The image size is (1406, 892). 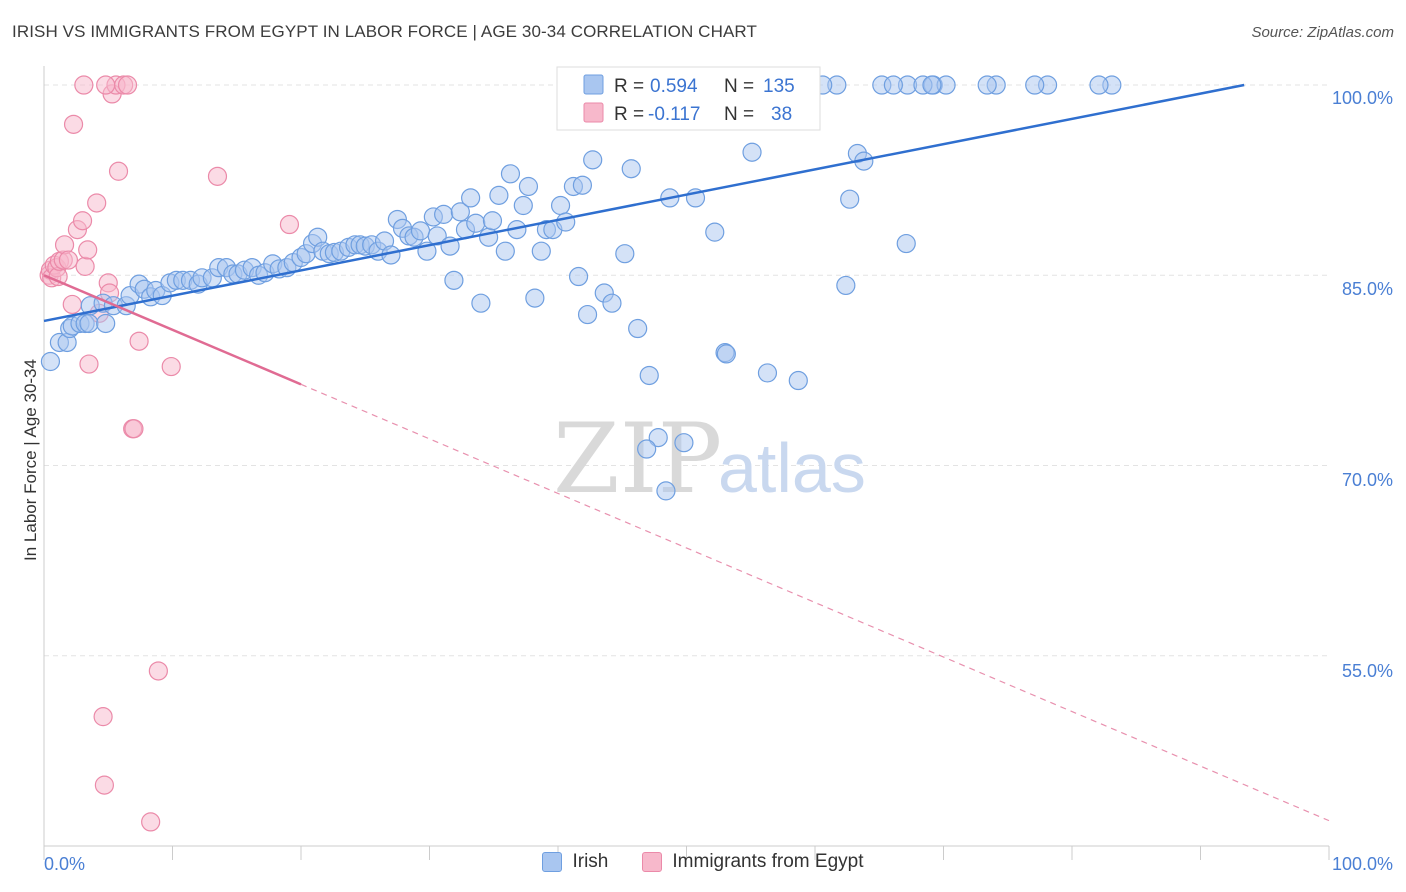 What do you see at coordinates (1322, 32) in the screenshot?
I see `source-credit: Source: ZipAtlas.com` at bounding box center [1322, 32].